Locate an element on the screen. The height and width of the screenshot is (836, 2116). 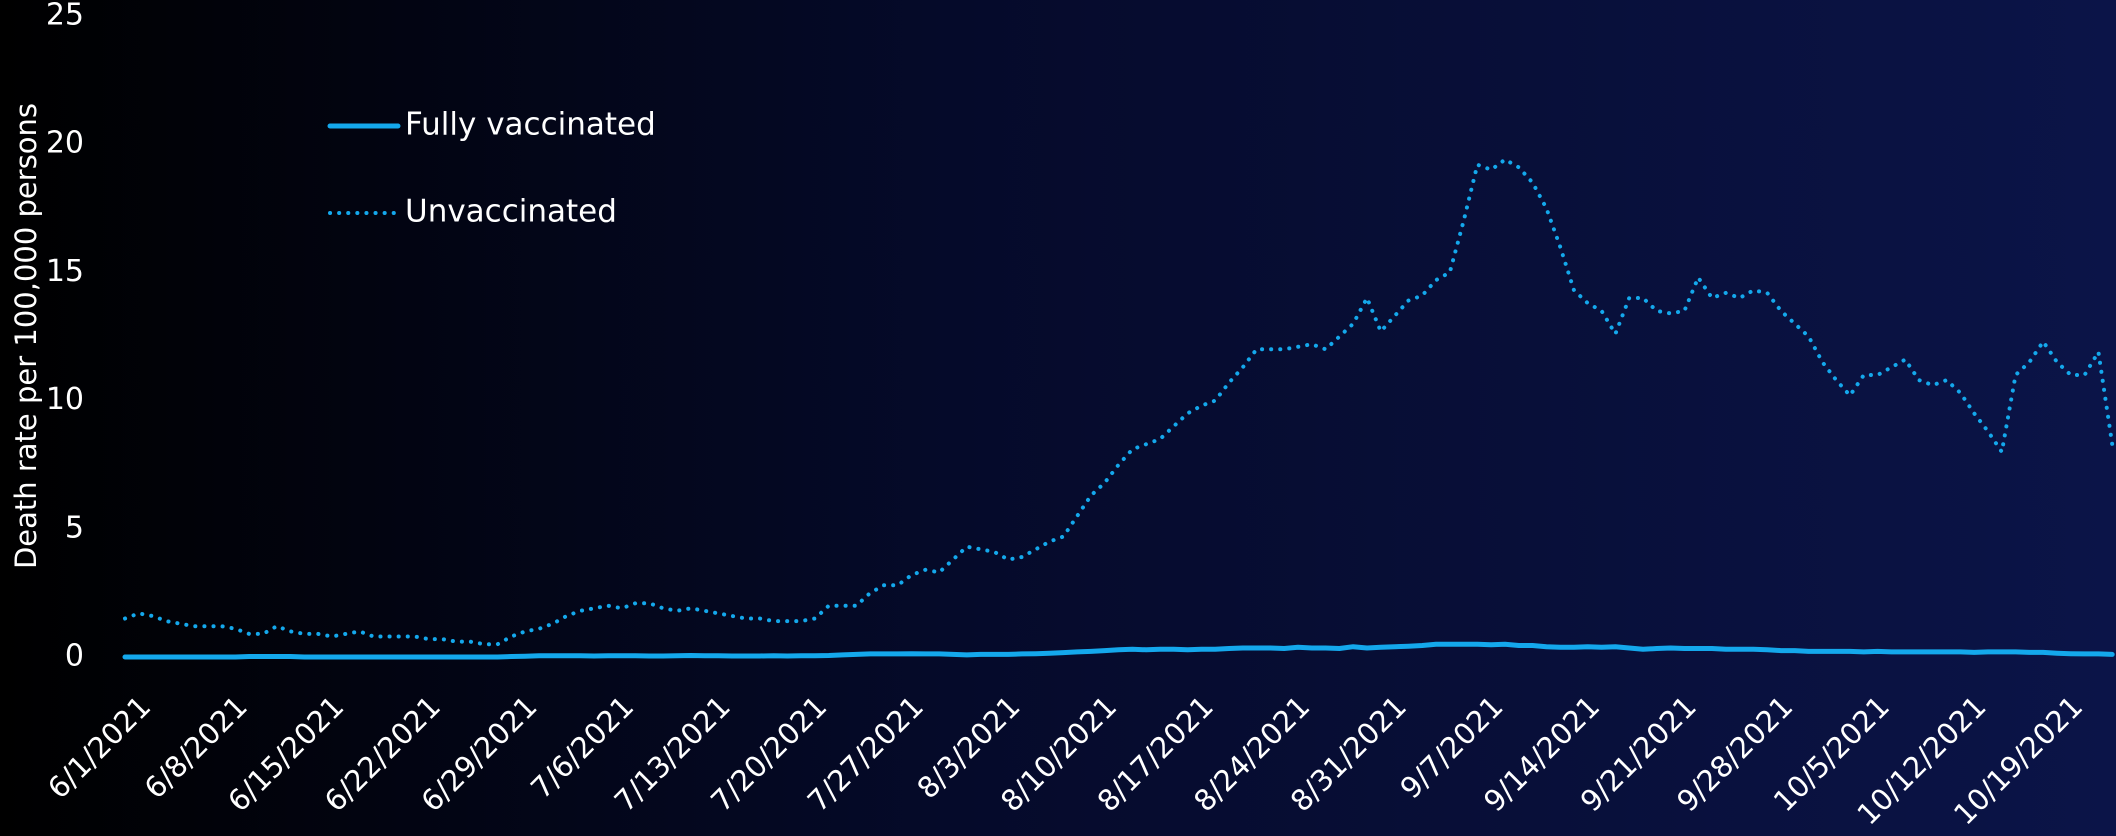
y-tick-label: 25 is located at coordinates (65, 16).